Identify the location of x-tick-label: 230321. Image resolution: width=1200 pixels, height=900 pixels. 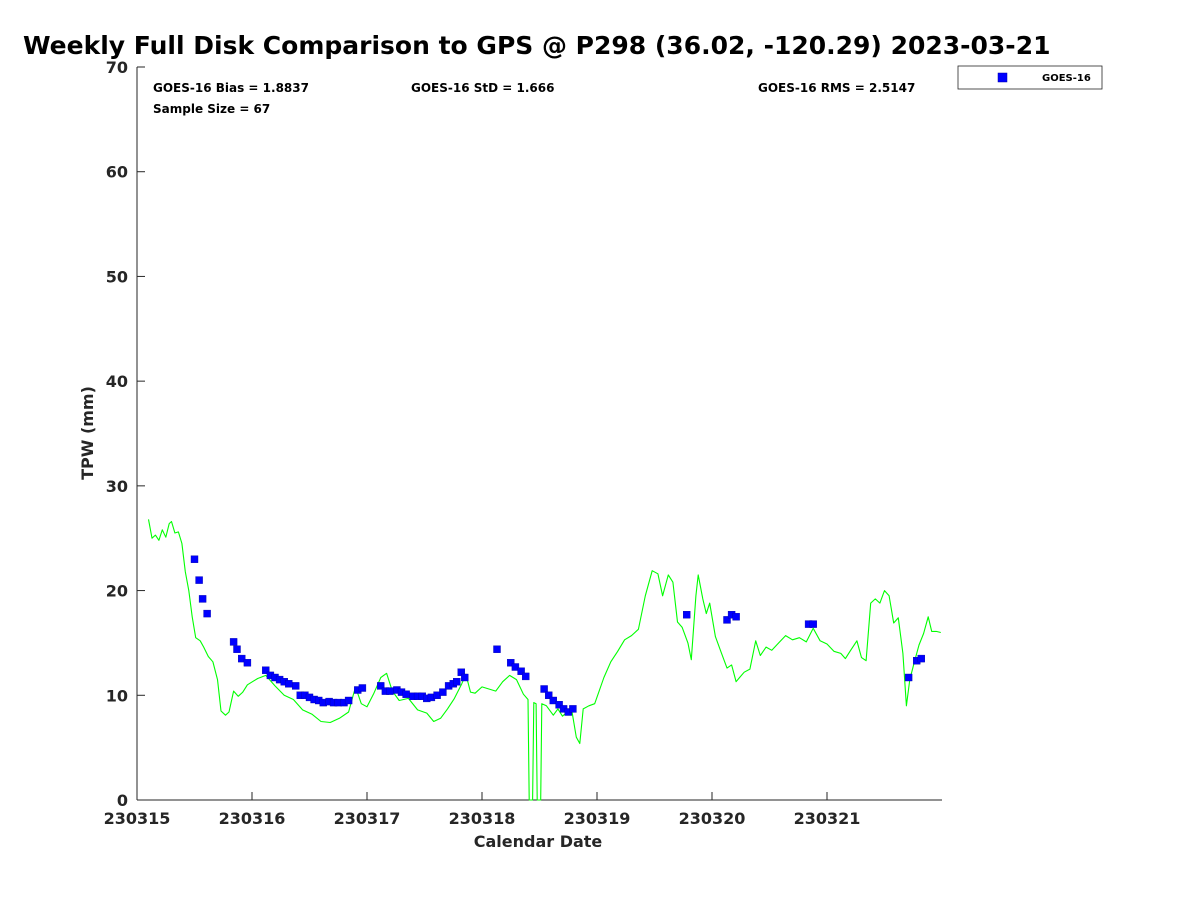
(827, 818).